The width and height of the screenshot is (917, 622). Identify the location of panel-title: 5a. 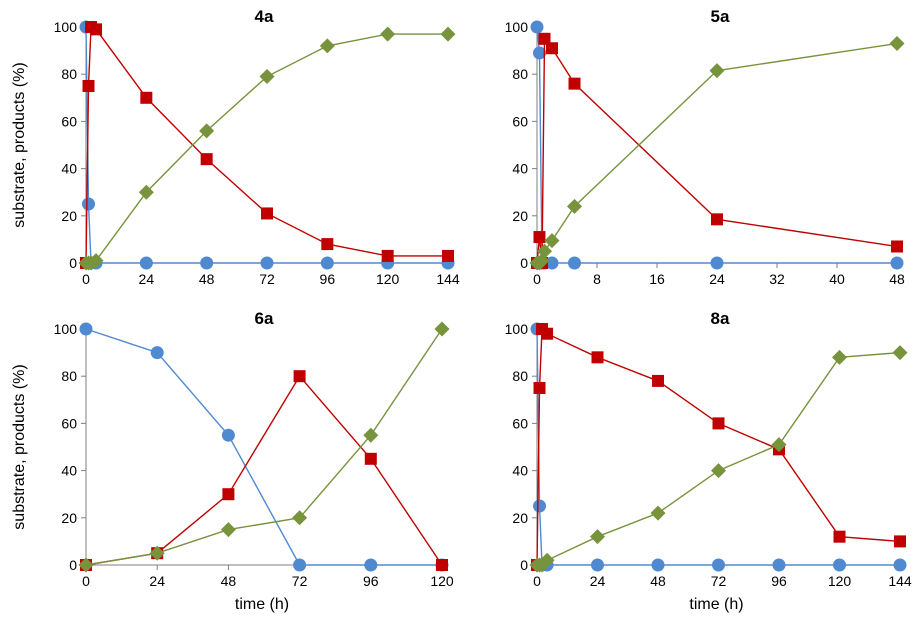
(720, 16).